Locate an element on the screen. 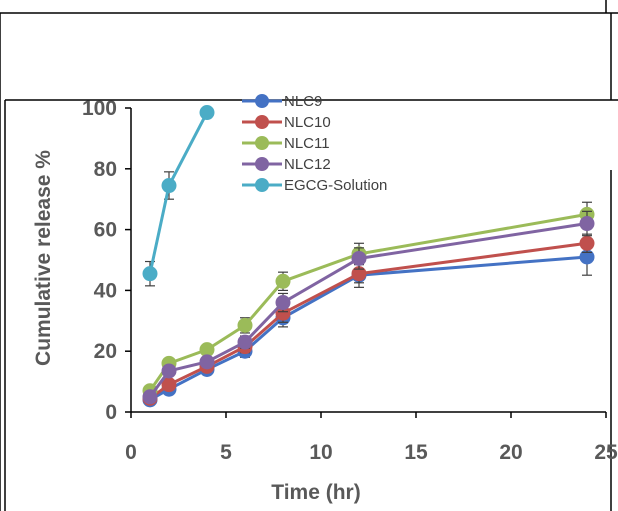 This screenshot has height=511, width=618. legend-label: NLC11 is located at coordinates (307, 143).